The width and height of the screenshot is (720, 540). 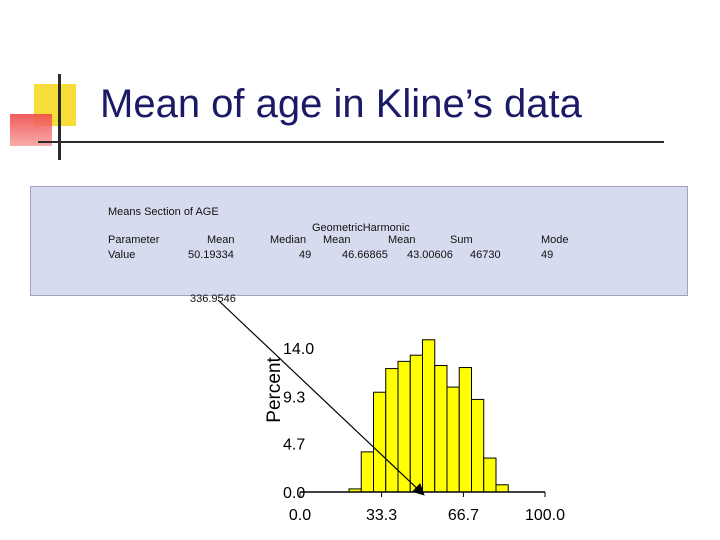 I want to click on y-tick-label: 9.3, so click(x=294, y=397).